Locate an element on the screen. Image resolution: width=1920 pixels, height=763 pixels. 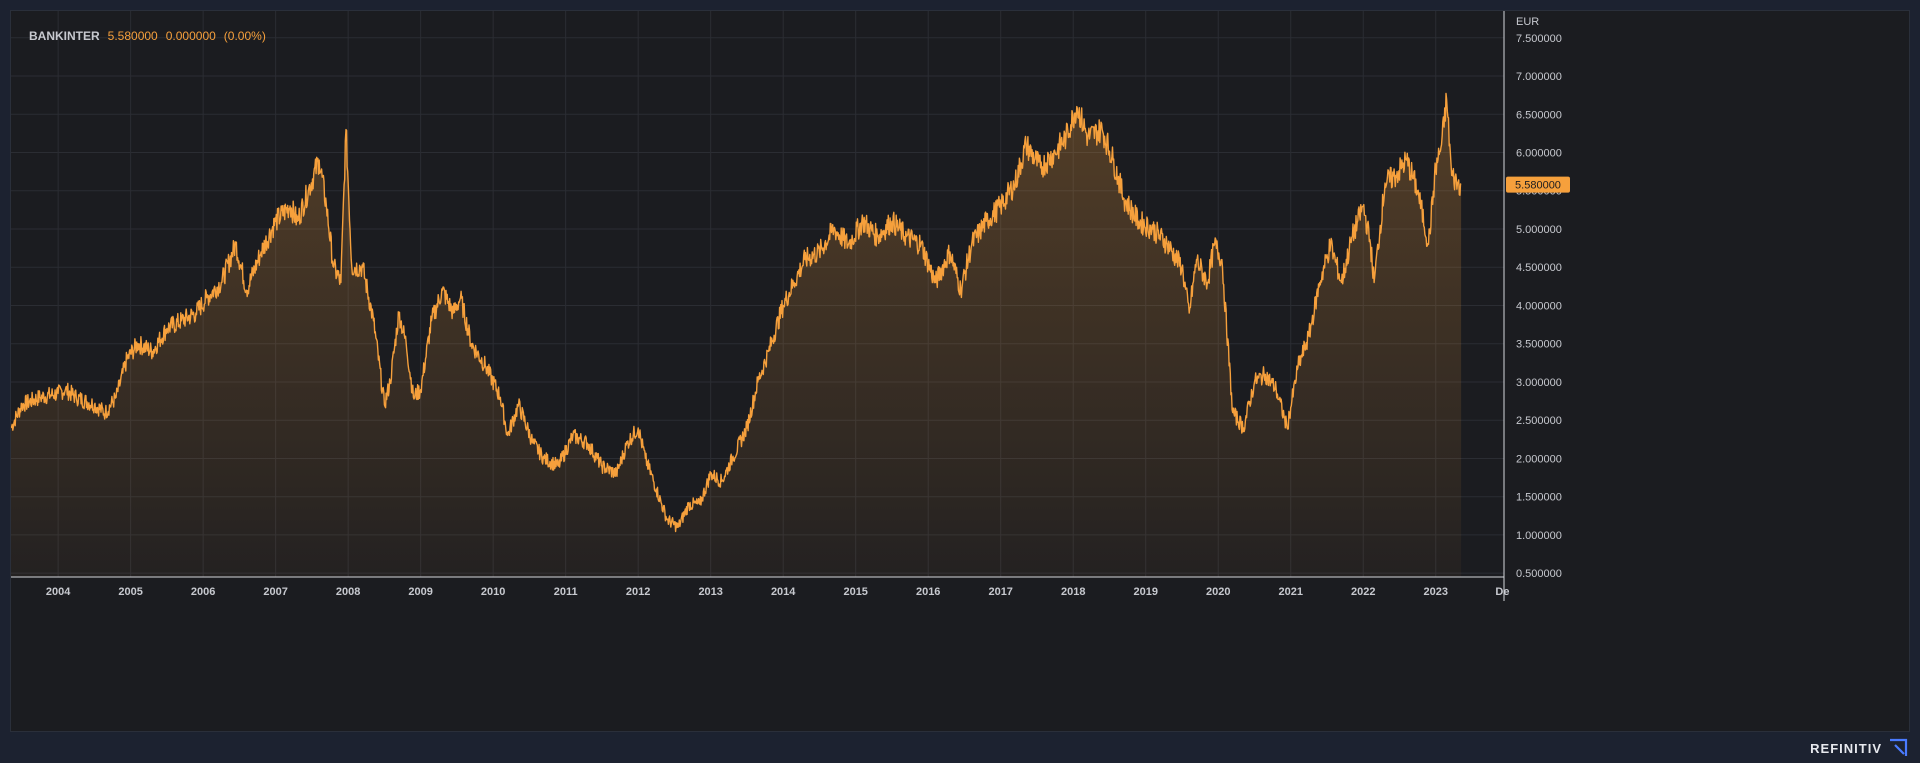
x-tick-label: 2005 is located at coordinates (130, 592).